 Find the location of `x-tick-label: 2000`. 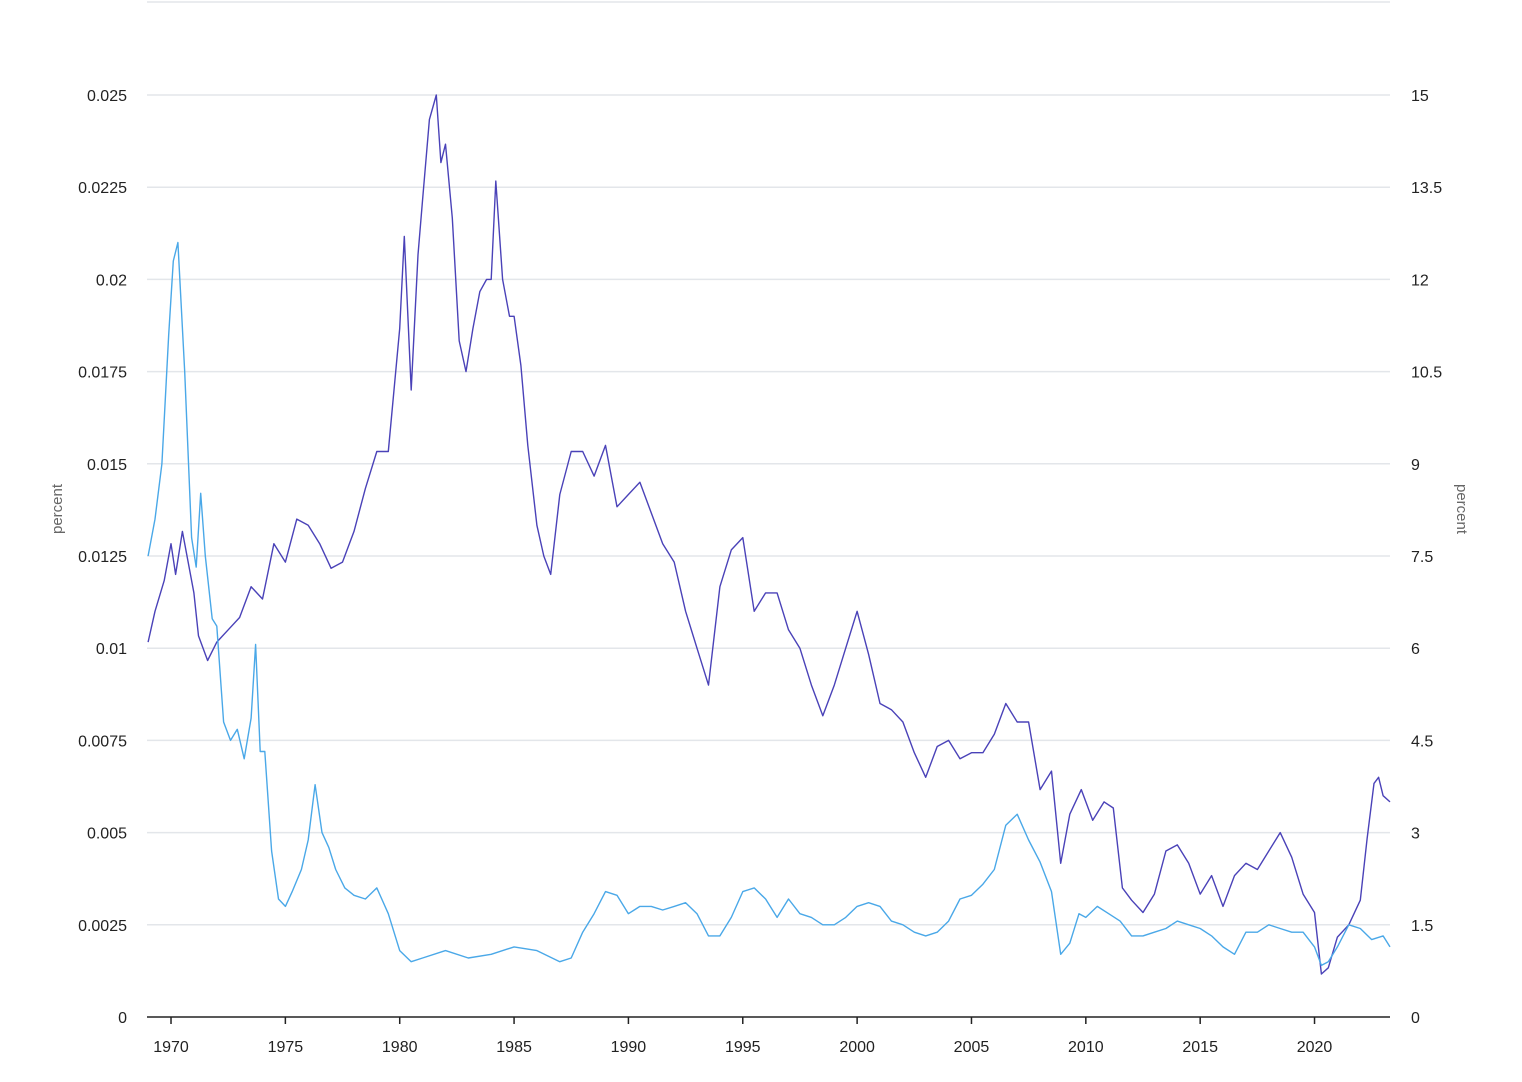

x-tick-label: 2000 is located at coordinates (857, 1047).